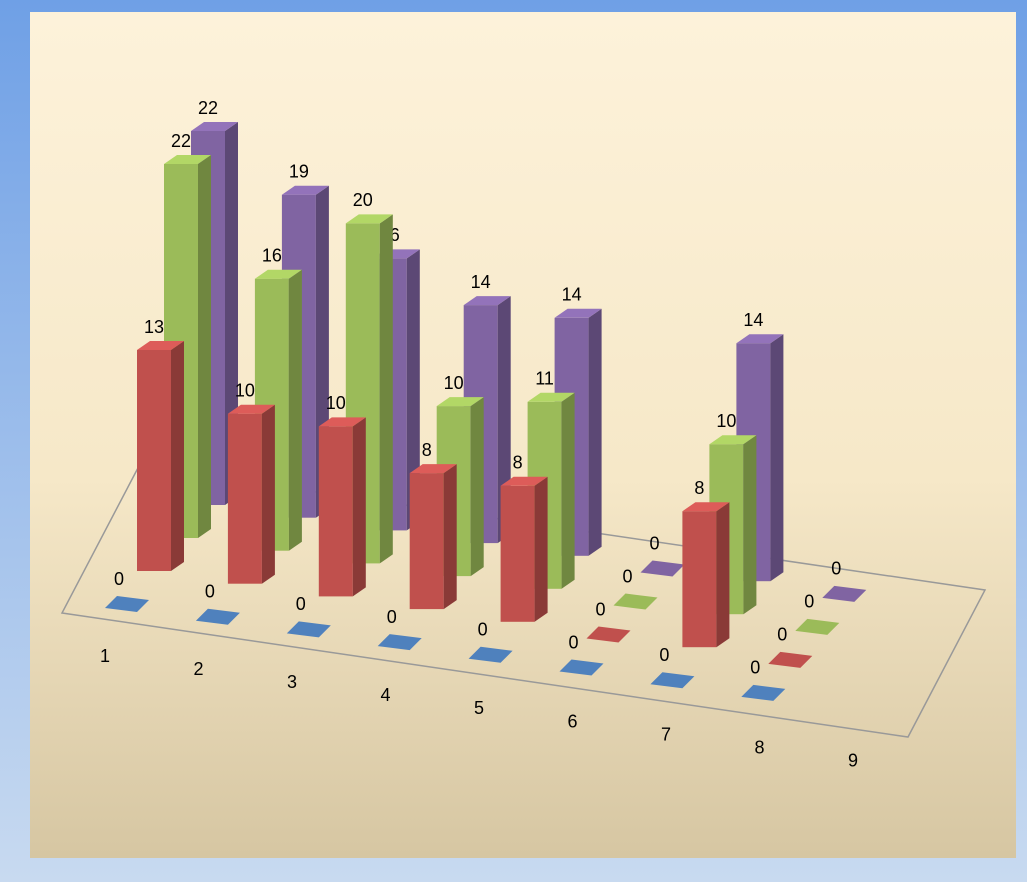  I want to click on x-tick-label: 7, so click(666, 734).